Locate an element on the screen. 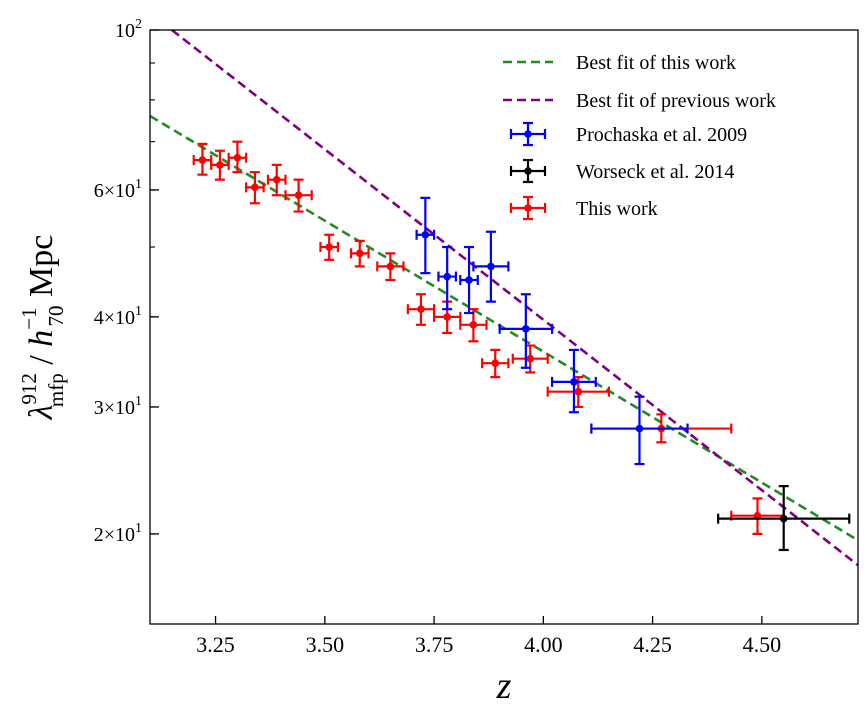 This screenshot has height=722, width=866. x-tick-label: 3.25 is located at coordinates (215, 644).